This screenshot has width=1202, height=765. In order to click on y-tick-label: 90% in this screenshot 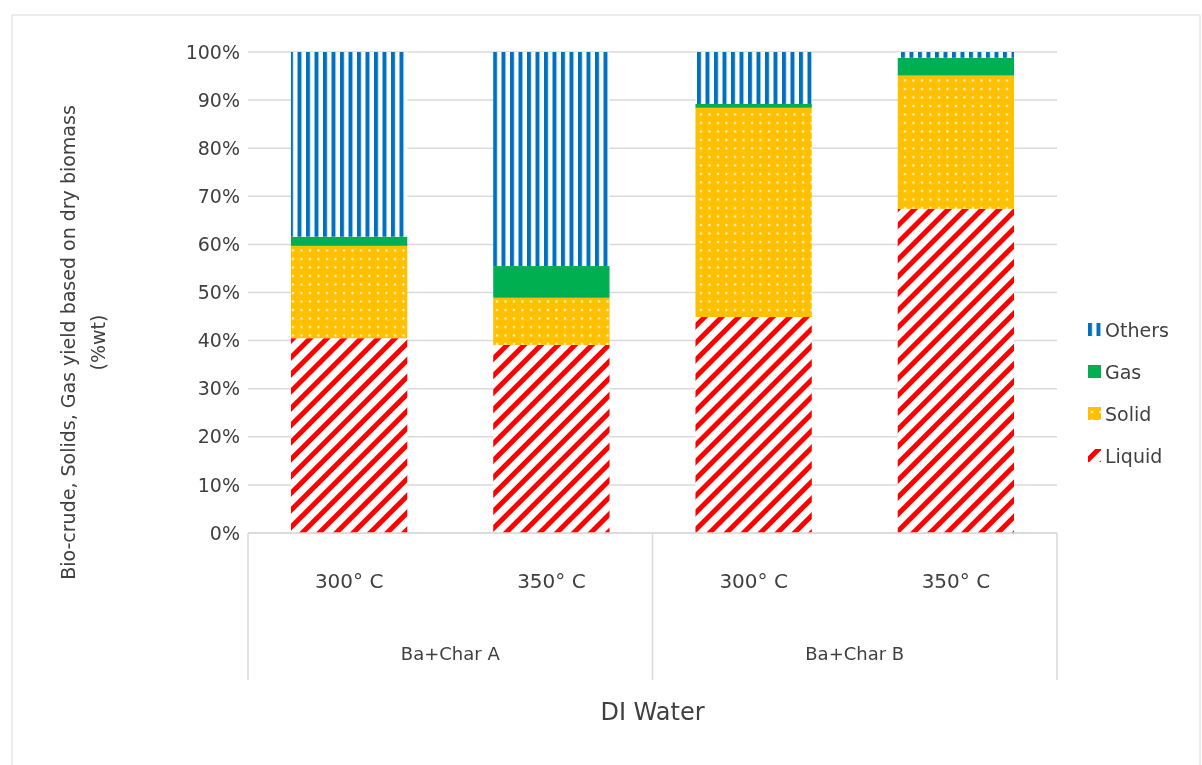, I will do `click(218, 99)`.